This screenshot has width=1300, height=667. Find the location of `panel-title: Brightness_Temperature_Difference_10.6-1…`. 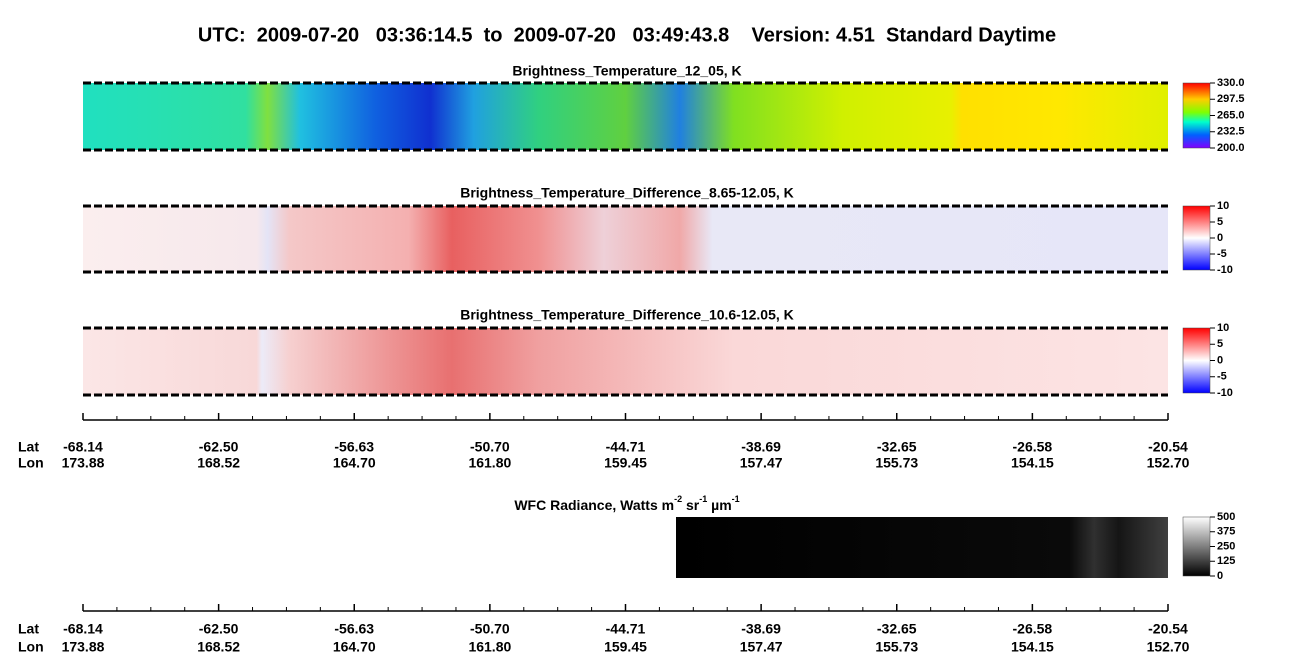

panel-title: Brightness_Temperature_Difference_10.6-1… is located at coordinates (627, 315).